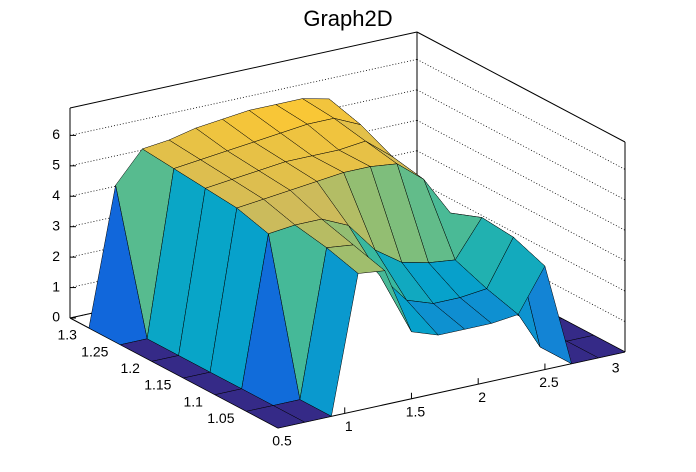 The height and width of the screenshot is (472, 696). I want to click on y-tick-label: 1.2, so click(130, 368).